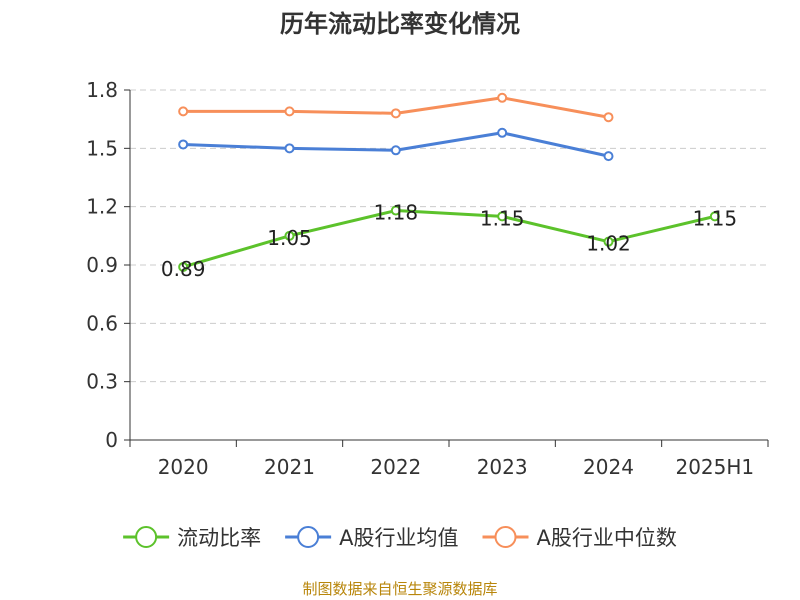  I want to click on legend: 流动比率 A股行业均值 A股行业中位数, so click(400, 538).